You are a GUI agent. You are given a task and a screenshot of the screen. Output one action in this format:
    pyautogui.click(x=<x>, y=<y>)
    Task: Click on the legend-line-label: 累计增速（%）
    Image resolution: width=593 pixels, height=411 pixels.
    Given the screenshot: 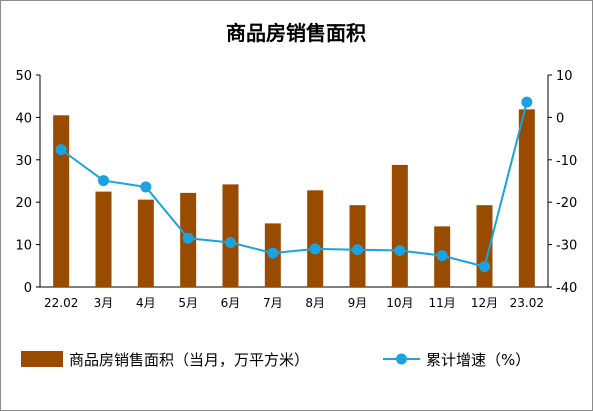 What is the action you would take?
    pyautogui.click(x=478, y=360)
    